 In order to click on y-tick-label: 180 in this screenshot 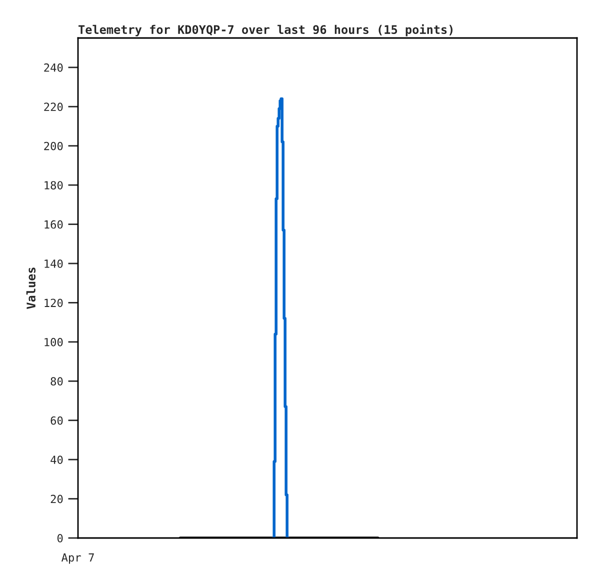, I will do `click(53, 185)`.